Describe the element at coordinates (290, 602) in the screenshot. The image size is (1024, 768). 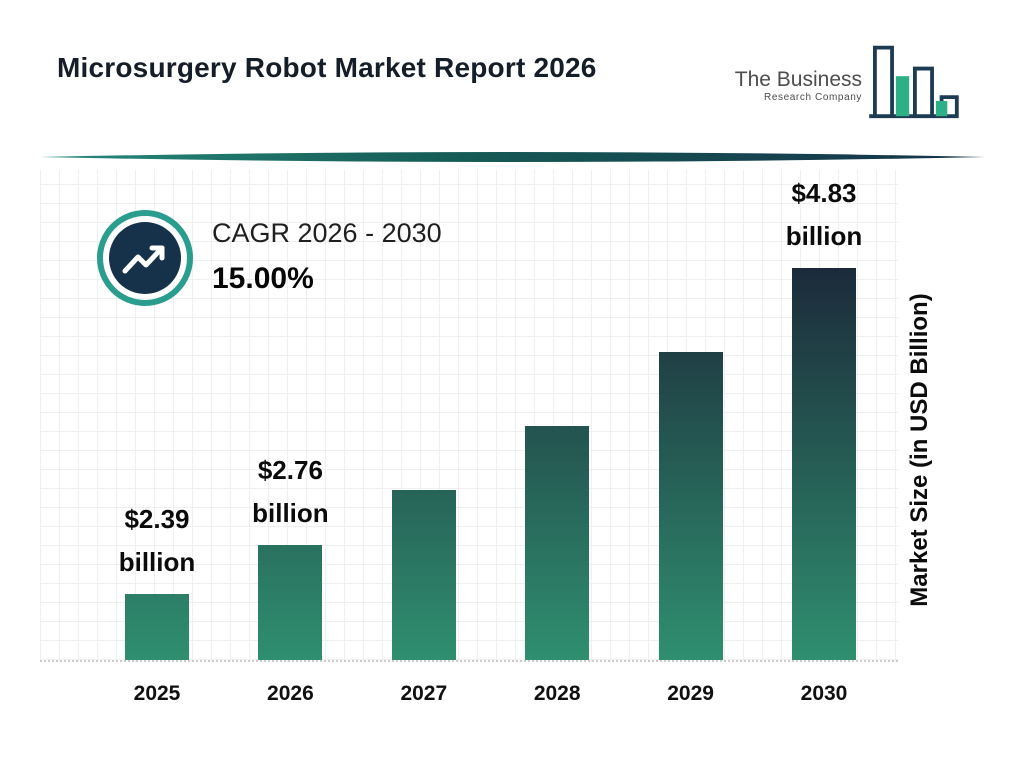
I see `bar-2026` at that location.